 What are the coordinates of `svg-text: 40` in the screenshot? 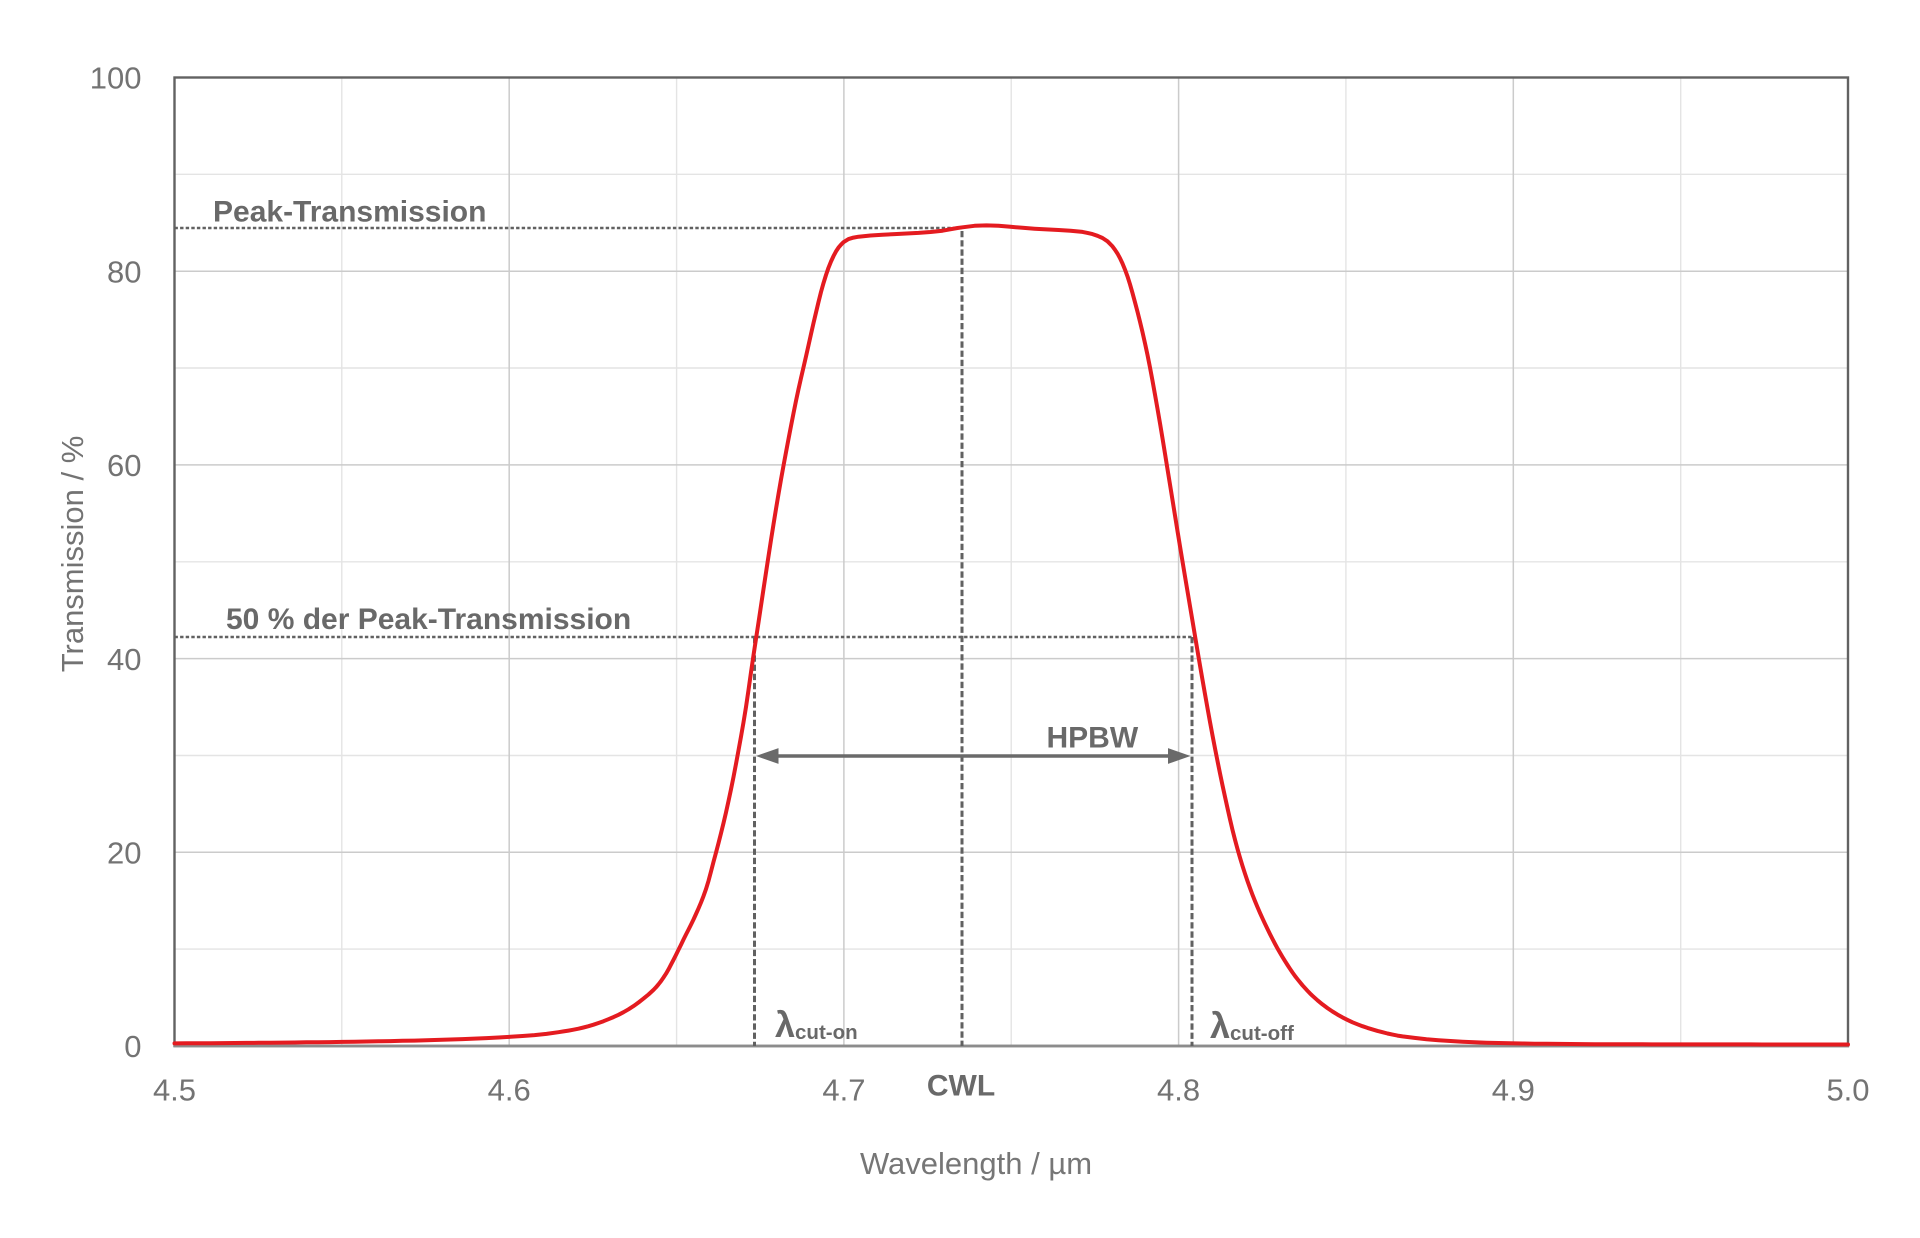 It's located at (124, 659).